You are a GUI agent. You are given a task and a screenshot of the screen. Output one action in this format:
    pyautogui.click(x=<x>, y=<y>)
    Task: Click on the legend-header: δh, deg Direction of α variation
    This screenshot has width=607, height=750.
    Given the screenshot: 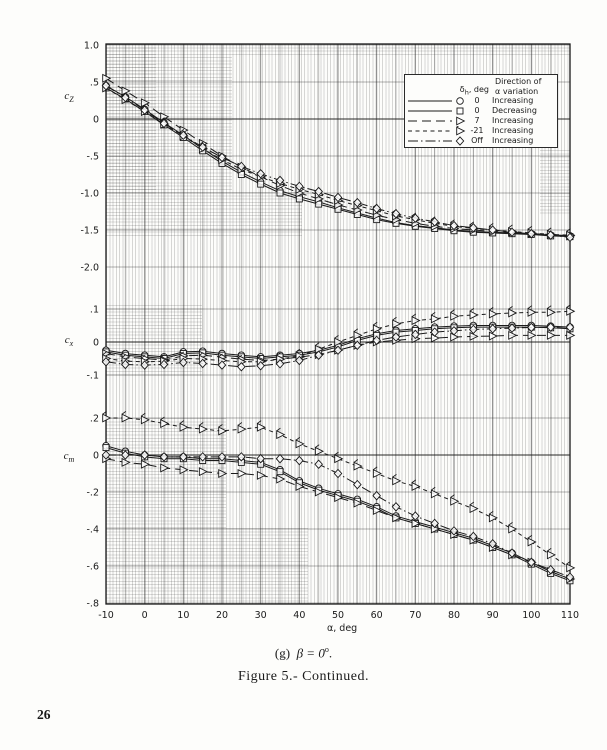 What is the action you would take?
    pyautogui.click(x=481, y=86)
    